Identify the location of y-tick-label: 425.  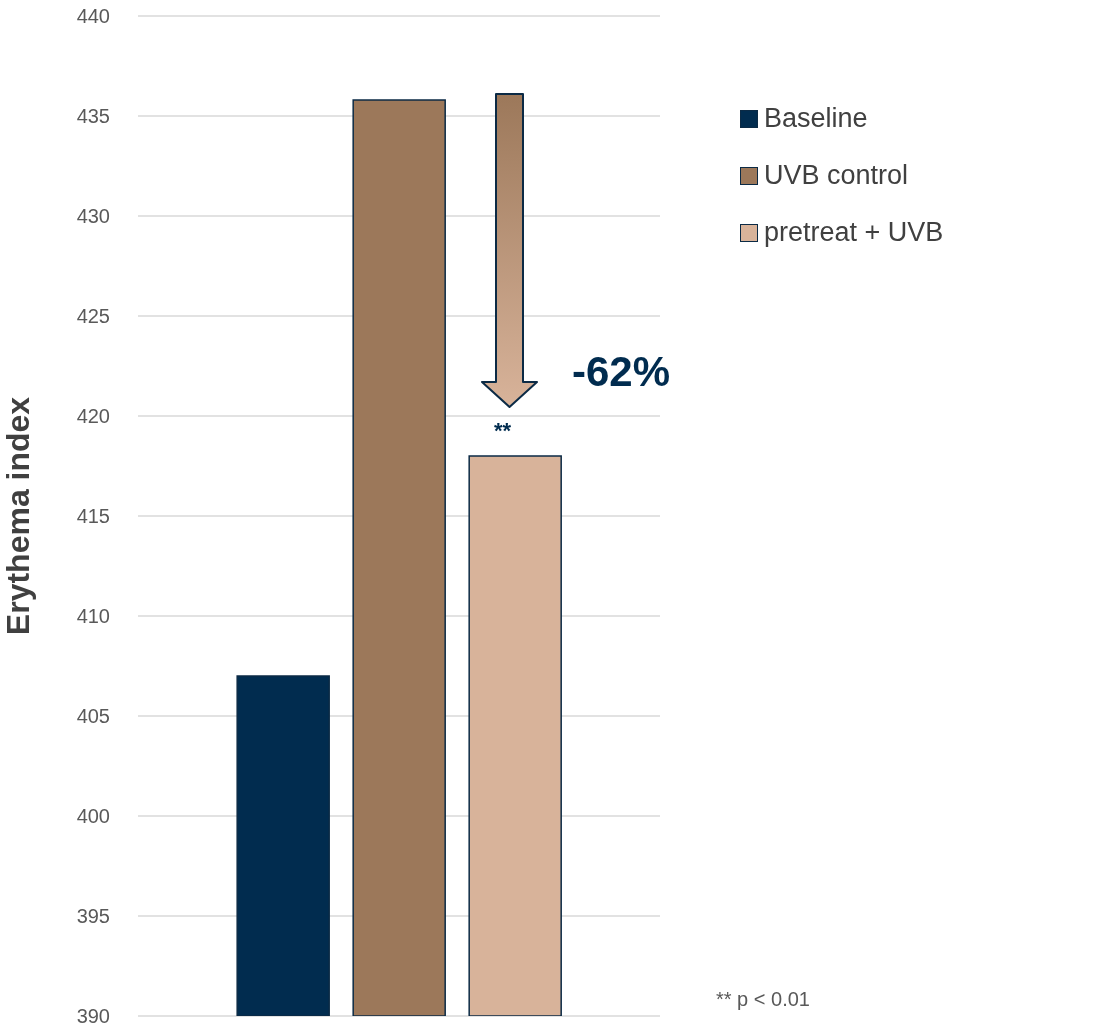
(93, 316).